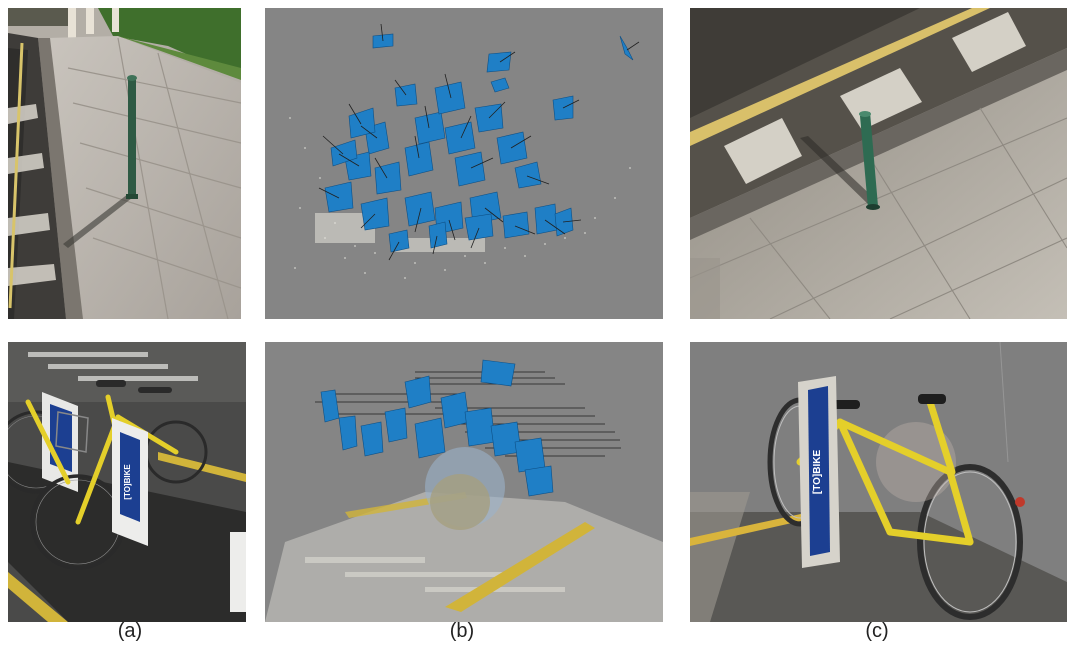 This screenshot has width=1068, height=652. Describe the element at coordinates (124, 163) in the screenshot. I see `photo-sidewalk-bollard` at that location.